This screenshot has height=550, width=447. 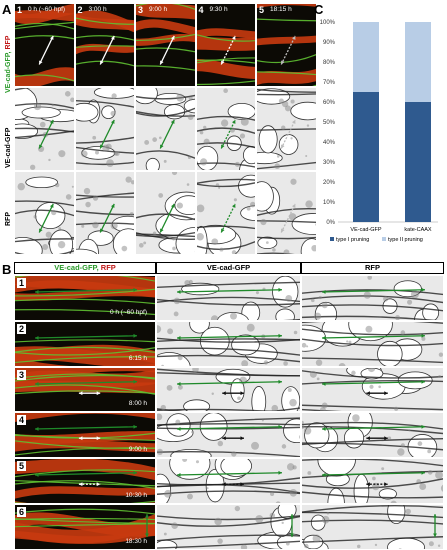 I want to click on row-time: 9:00 h, so click(x=137, y=450).